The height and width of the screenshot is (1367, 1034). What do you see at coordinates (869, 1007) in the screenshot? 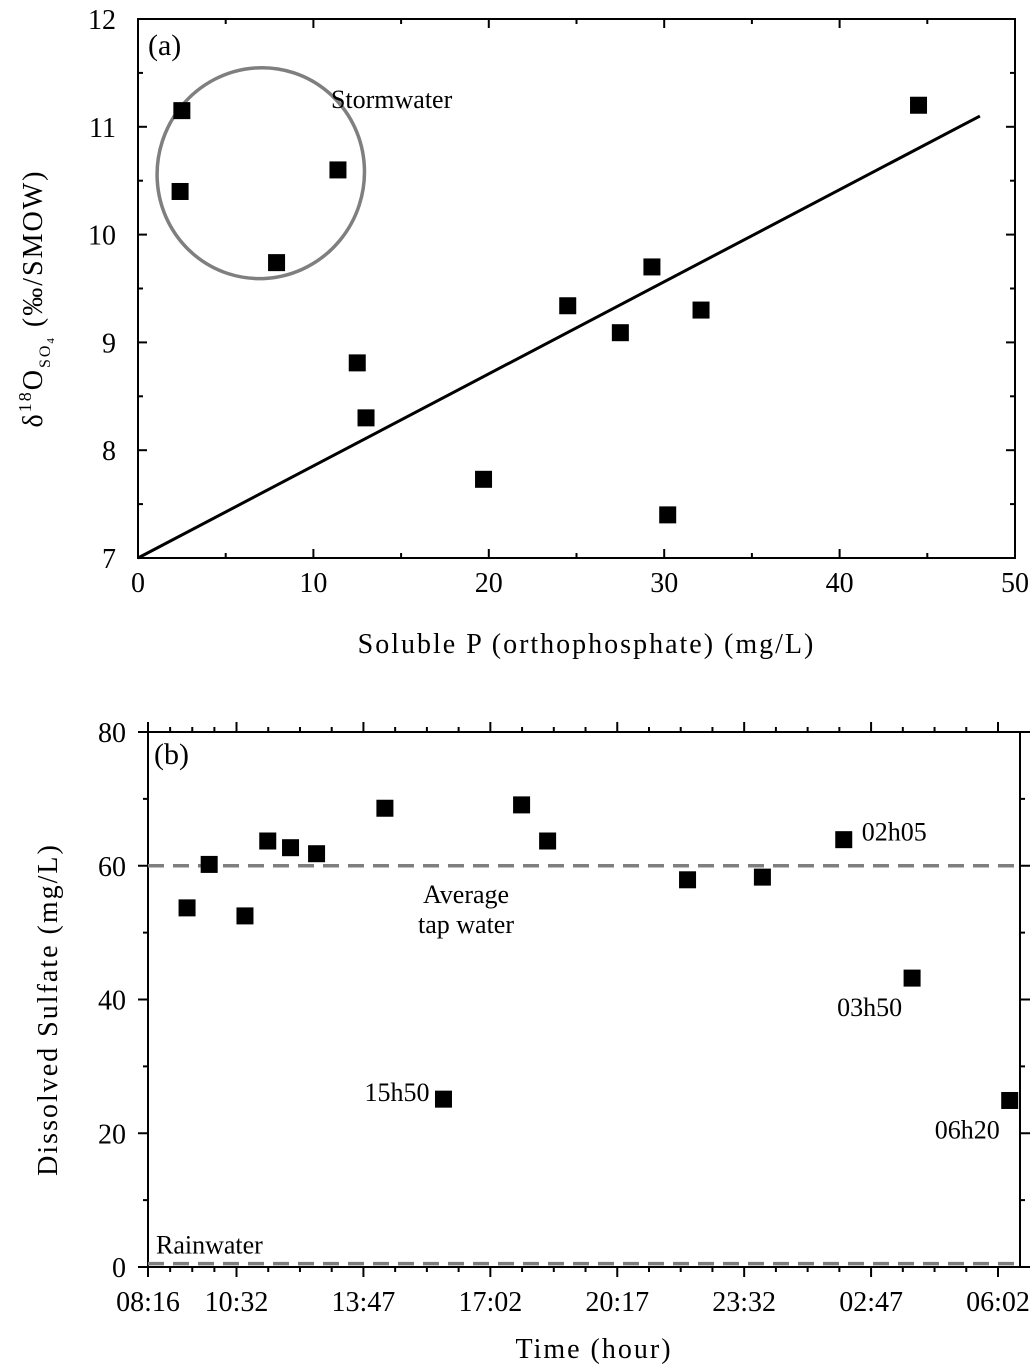
I see `point-annotation: 03h50` at bounding box center [869, 1007].